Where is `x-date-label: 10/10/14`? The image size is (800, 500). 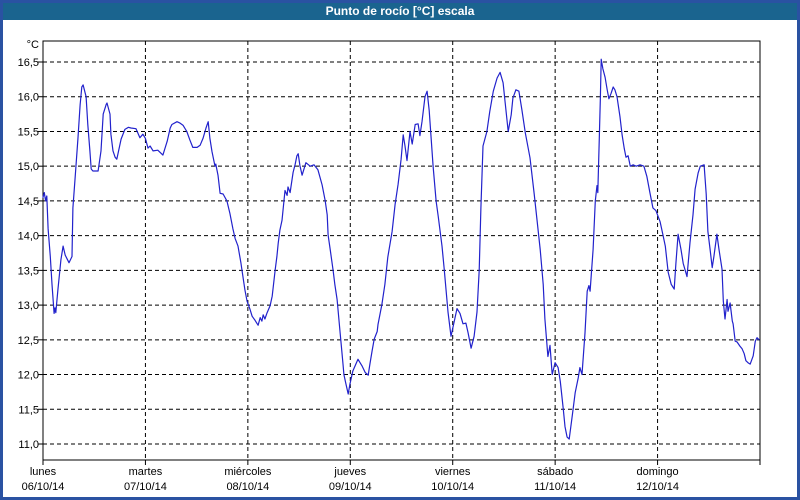
x-date-label: 10/10/14 is located at coordinates (452, 487).